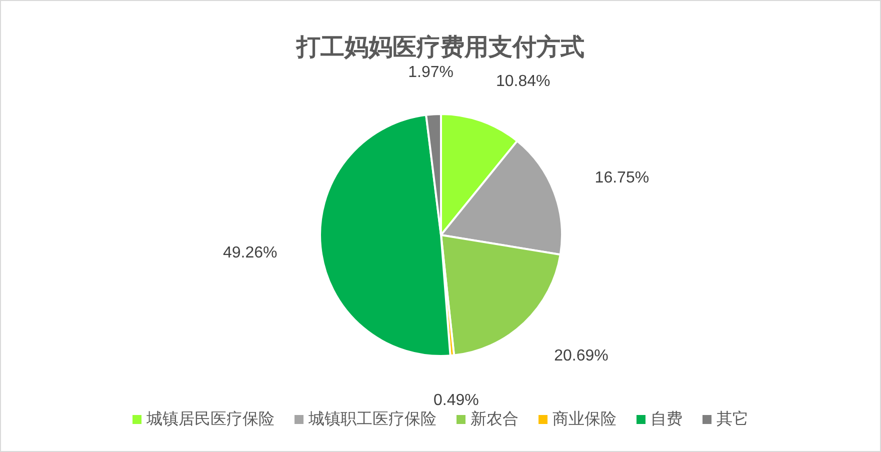  What do you see at coordinates (581, 356) in the screenshot?
I see `data-label: 20.69%` at bounding box center [581, 356].